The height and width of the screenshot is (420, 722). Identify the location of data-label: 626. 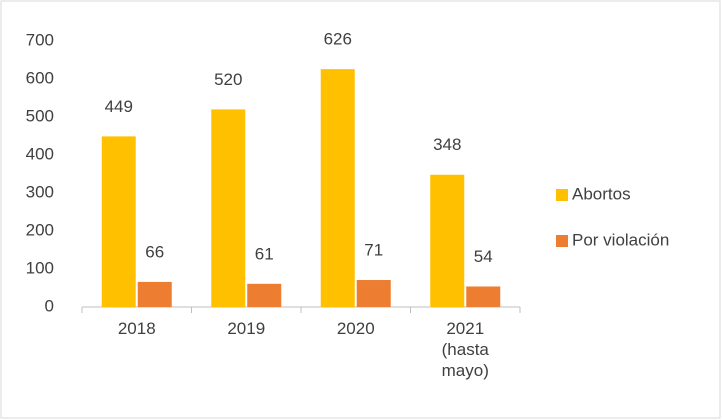
(338, 39).